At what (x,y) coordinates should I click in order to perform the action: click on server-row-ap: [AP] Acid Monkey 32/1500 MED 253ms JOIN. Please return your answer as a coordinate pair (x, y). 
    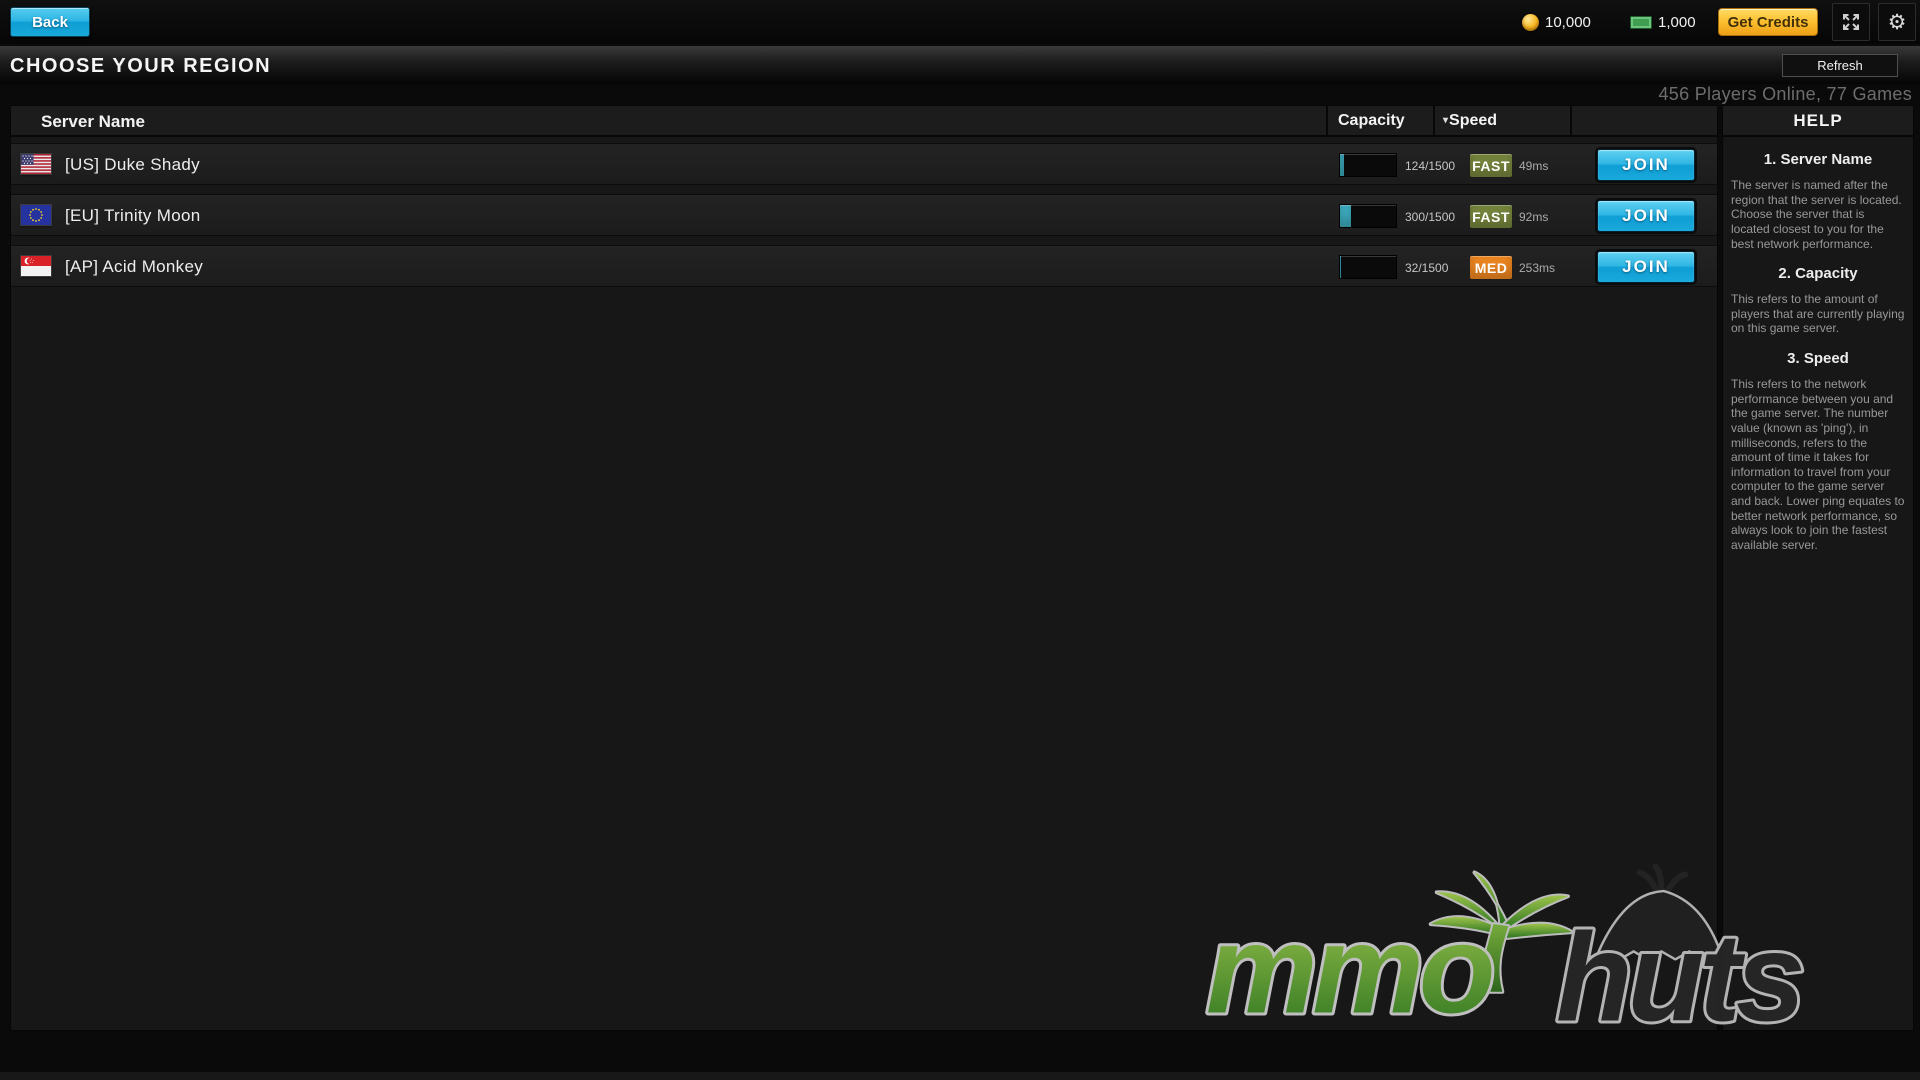
    Looking at the image, I should click on (864, 266).